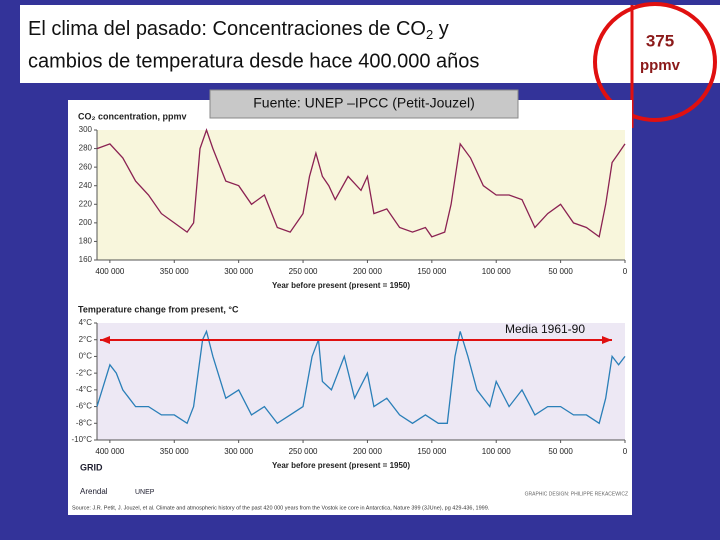 This screenshot has width=720, height=540. I want to click on y-tick-label: 240, so click(86, 185).